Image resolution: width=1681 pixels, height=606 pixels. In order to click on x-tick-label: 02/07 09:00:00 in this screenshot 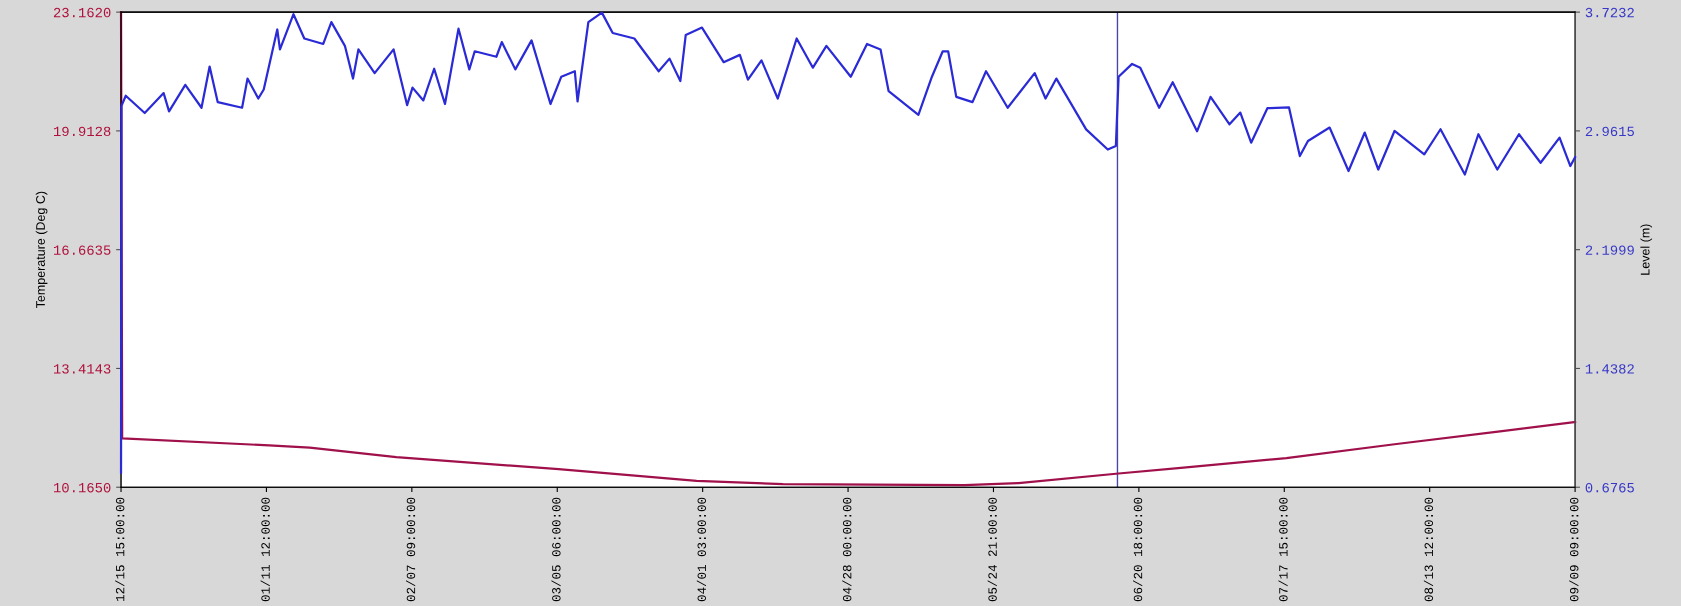, I will do `click(411, 549)`.